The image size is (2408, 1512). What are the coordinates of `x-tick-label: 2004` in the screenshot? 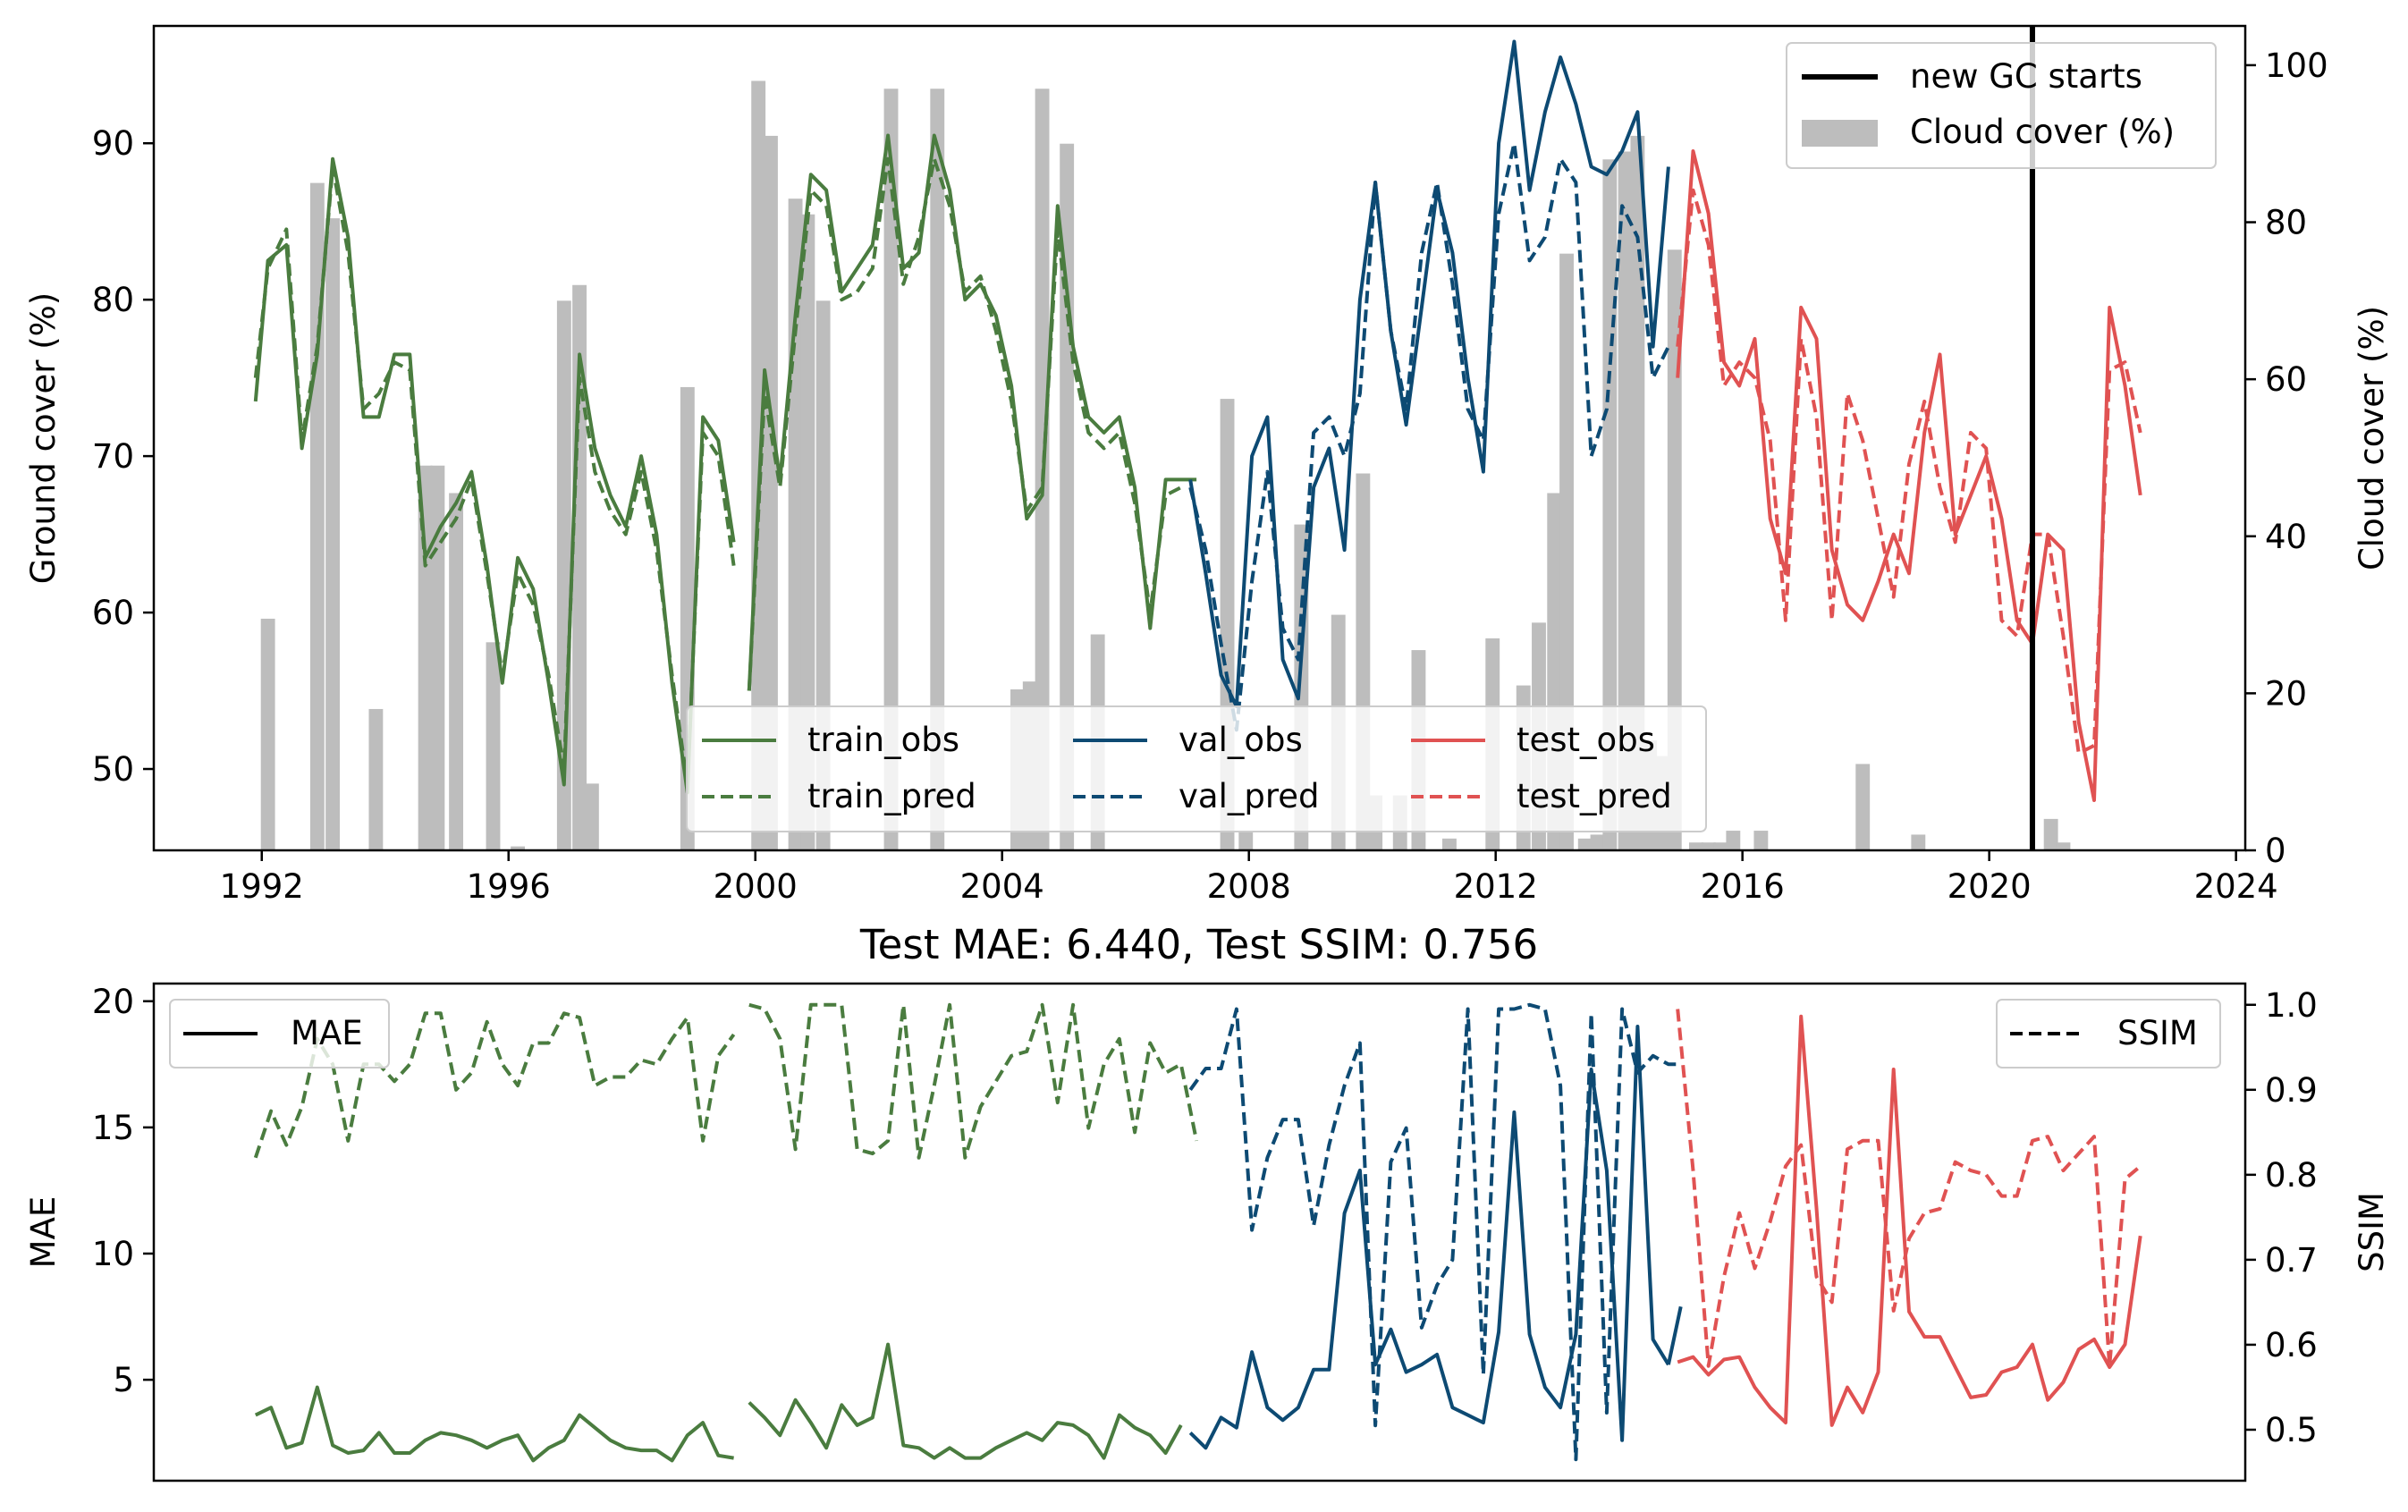 It's located at (1002, 887).